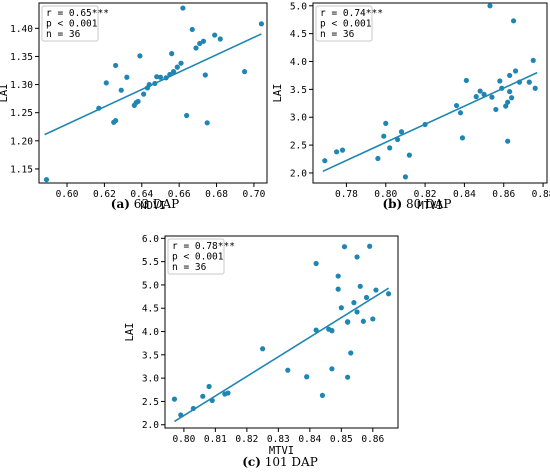 This screenshot has height=475, width=550. What do you see at coordinates (141, 194) in the screenshot?
I see `x-tick-label: 0.64` at bounding box center [141, 194].